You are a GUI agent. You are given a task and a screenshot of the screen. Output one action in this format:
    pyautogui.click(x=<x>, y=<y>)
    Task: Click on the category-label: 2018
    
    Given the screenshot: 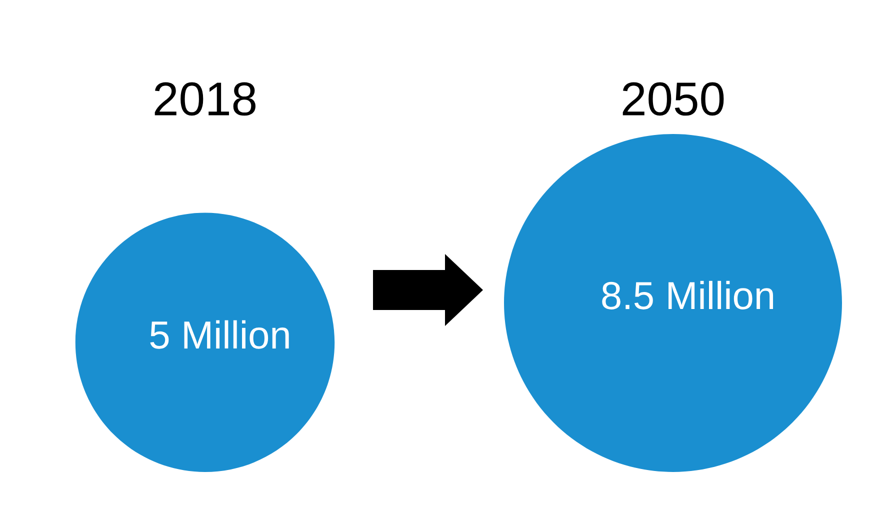 What is the action you would take?
    pyautogui.click(x=205, y=99)
    